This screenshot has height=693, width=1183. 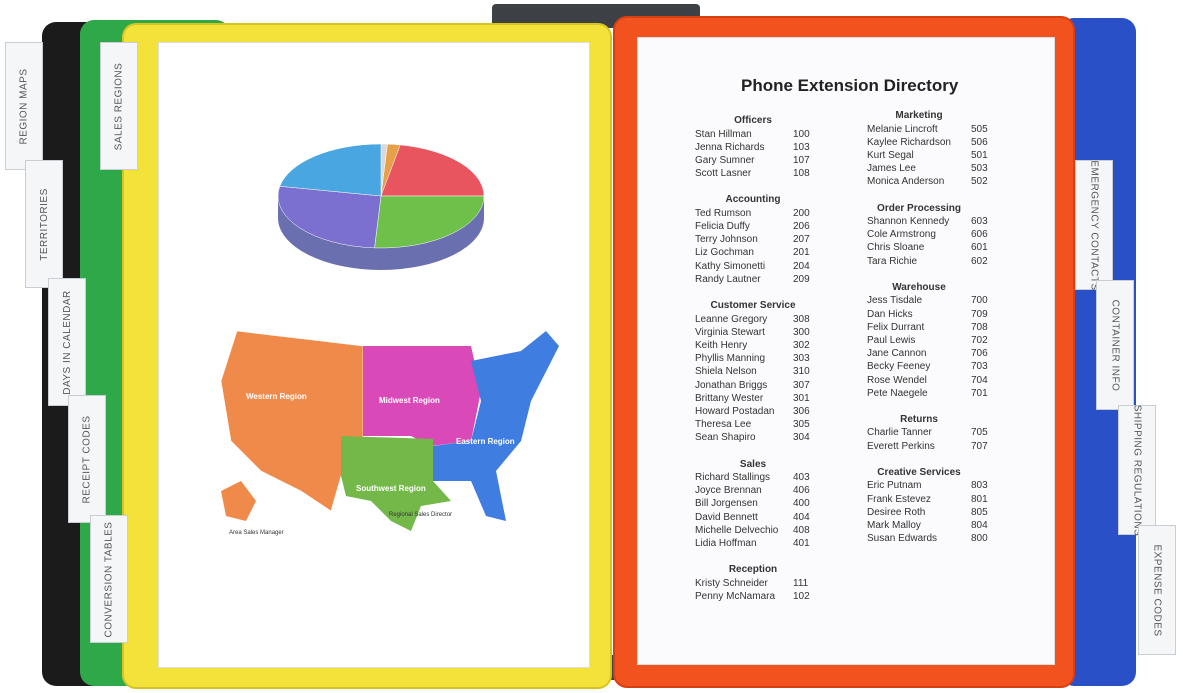 What do you see at coordinates (850, 85) in the screenshot?
I see `directory-title: Phone Extension Directory` at bounding box center [850, 85].